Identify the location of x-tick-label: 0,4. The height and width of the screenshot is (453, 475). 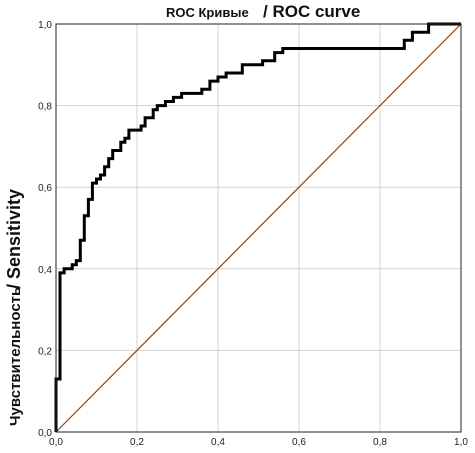
(218, 442).